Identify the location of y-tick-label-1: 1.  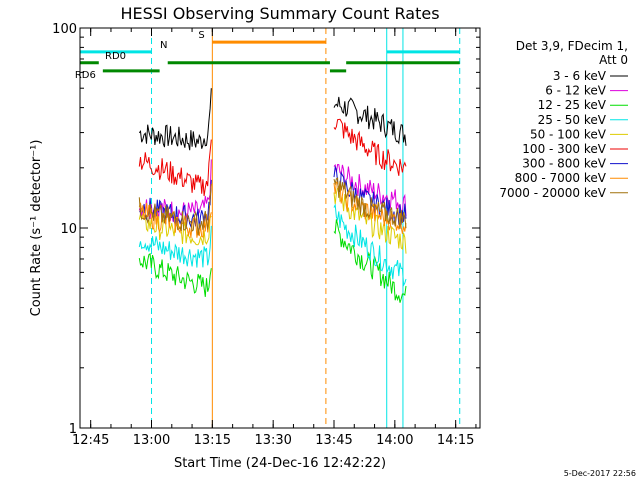
(73, 429).